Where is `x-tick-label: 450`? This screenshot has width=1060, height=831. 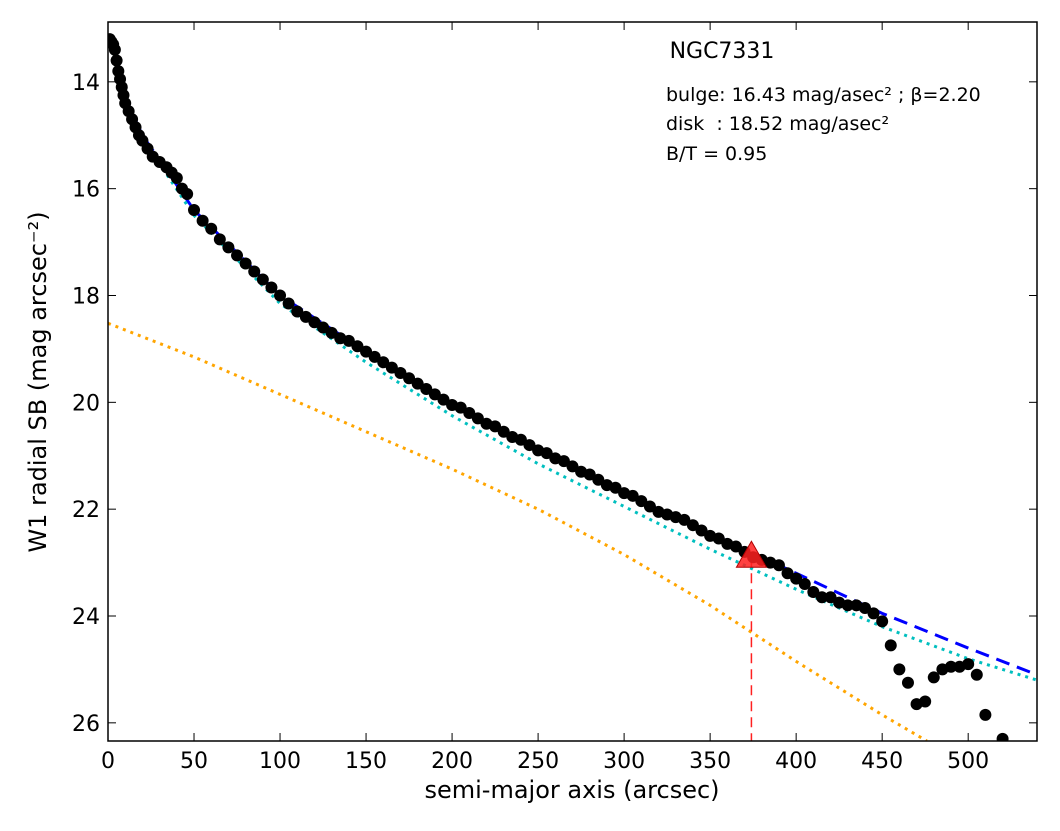 x-tick-label: 450 is located at coordinates (882, 761).